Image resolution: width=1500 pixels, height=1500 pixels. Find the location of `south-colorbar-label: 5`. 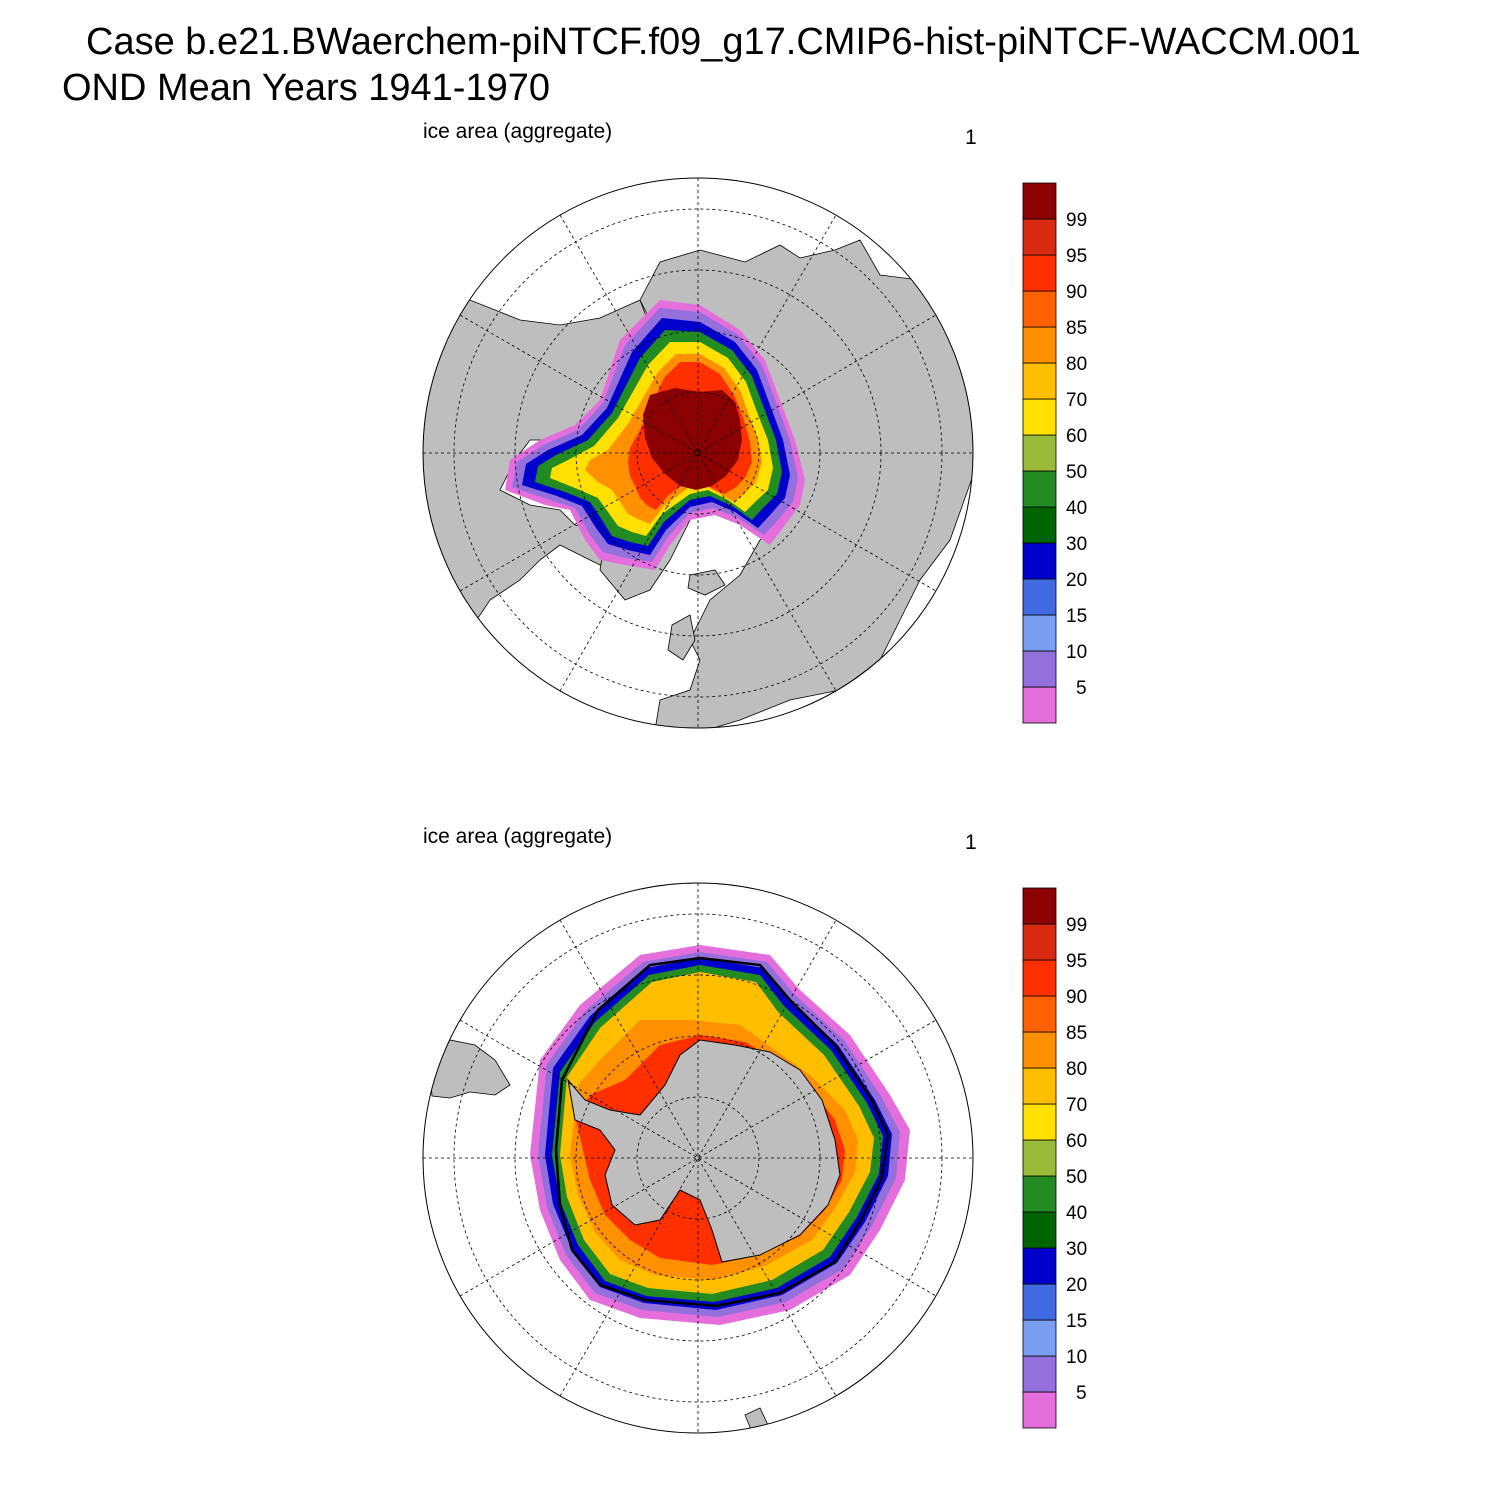

south-colorbar-label: 5 is located at coordinates (1081, 1393).